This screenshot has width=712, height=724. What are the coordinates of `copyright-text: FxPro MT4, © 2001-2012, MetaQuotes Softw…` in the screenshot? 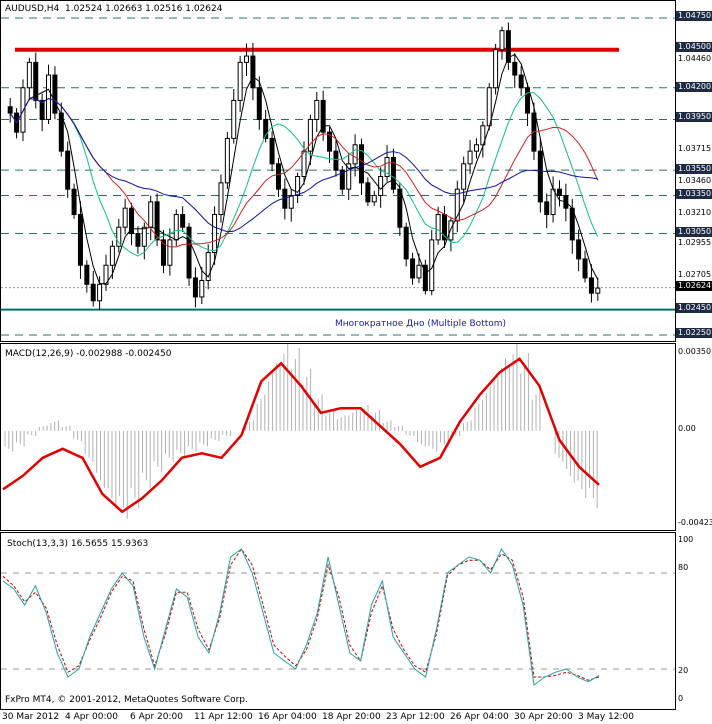 It's located at (126, 700).